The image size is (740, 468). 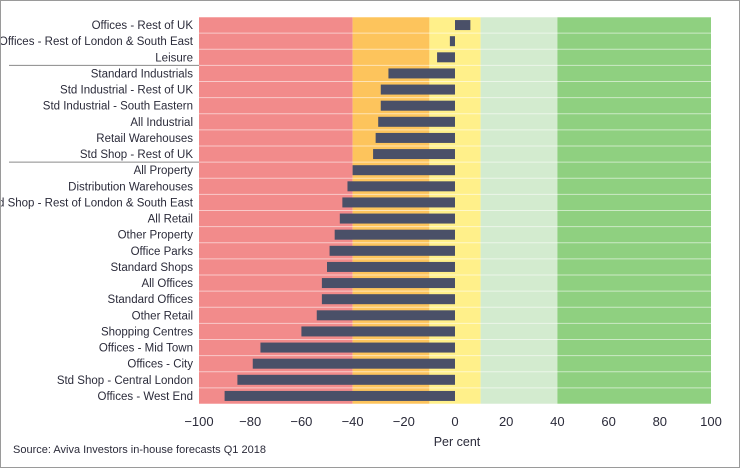 What do you see at coordinates (506, 421) in the screenshot?
I see `x-tick-label: 20` at bounding box center [506, 421].